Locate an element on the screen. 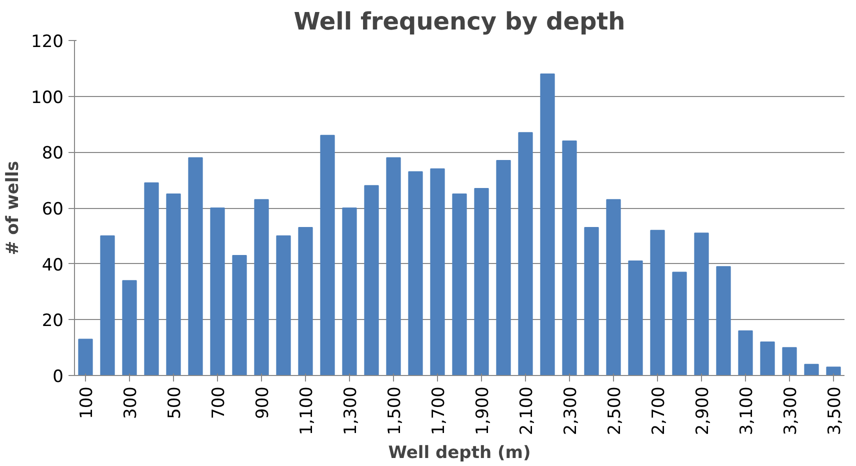  x-tick-label: 500 is located at coordinates (175, 402).